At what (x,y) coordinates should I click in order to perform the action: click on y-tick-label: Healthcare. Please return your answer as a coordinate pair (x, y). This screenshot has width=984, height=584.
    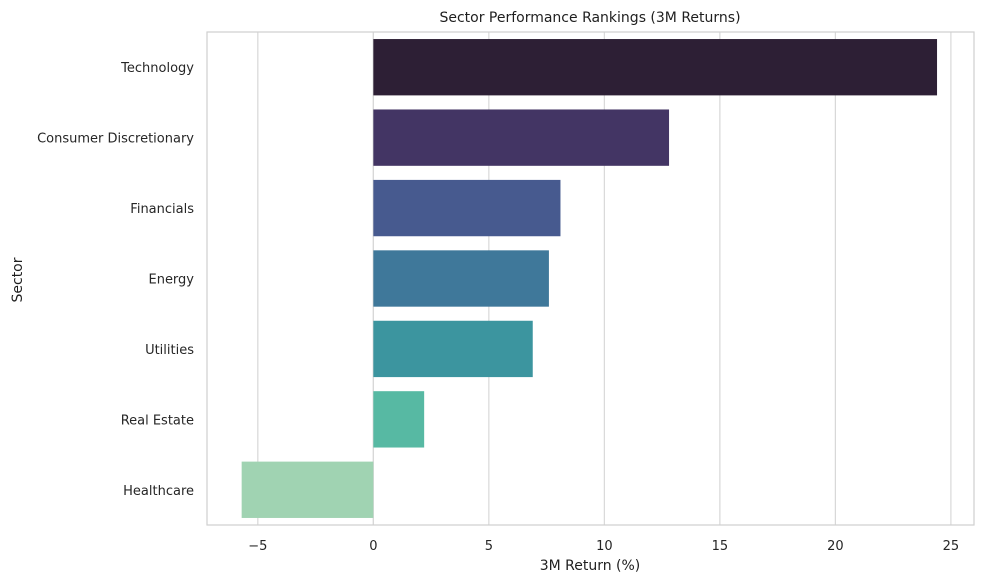
    Looking at the image, I should click on (158, 491).